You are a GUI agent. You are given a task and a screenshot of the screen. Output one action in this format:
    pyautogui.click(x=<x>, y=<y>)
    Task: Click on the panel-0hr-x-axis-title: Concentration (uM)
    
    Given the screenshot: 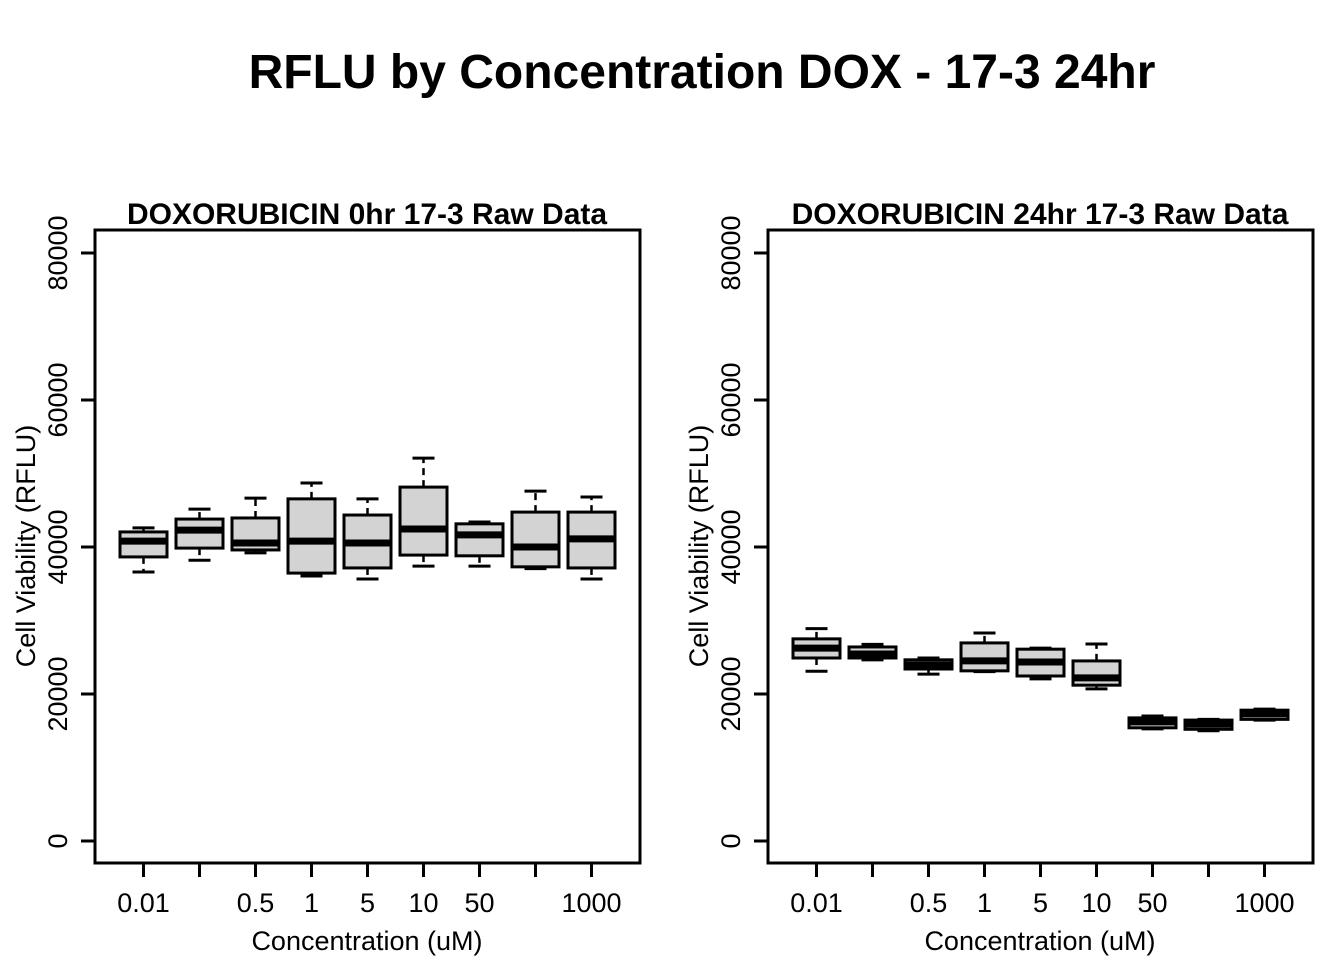 What is the action you would take?
    pyautogui.click(x=366, y=941)
    